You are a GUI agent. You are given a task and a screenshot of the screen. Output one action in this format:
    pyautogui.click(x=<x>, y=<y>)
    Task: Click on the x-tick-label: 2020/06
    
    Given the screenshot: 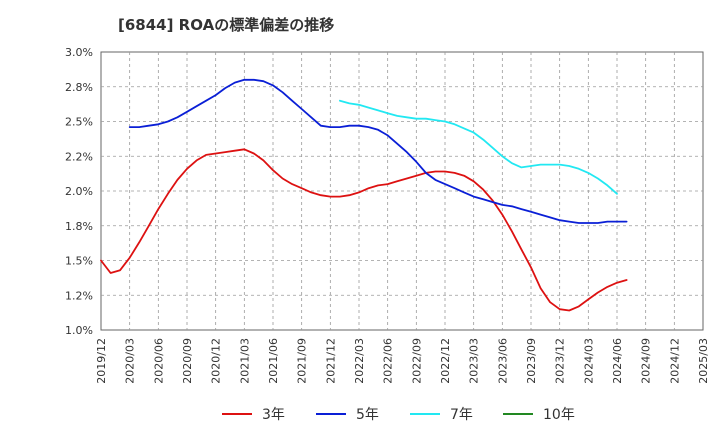 What is the action you would take?
    pyautogui.click(x=158, y=361)
    